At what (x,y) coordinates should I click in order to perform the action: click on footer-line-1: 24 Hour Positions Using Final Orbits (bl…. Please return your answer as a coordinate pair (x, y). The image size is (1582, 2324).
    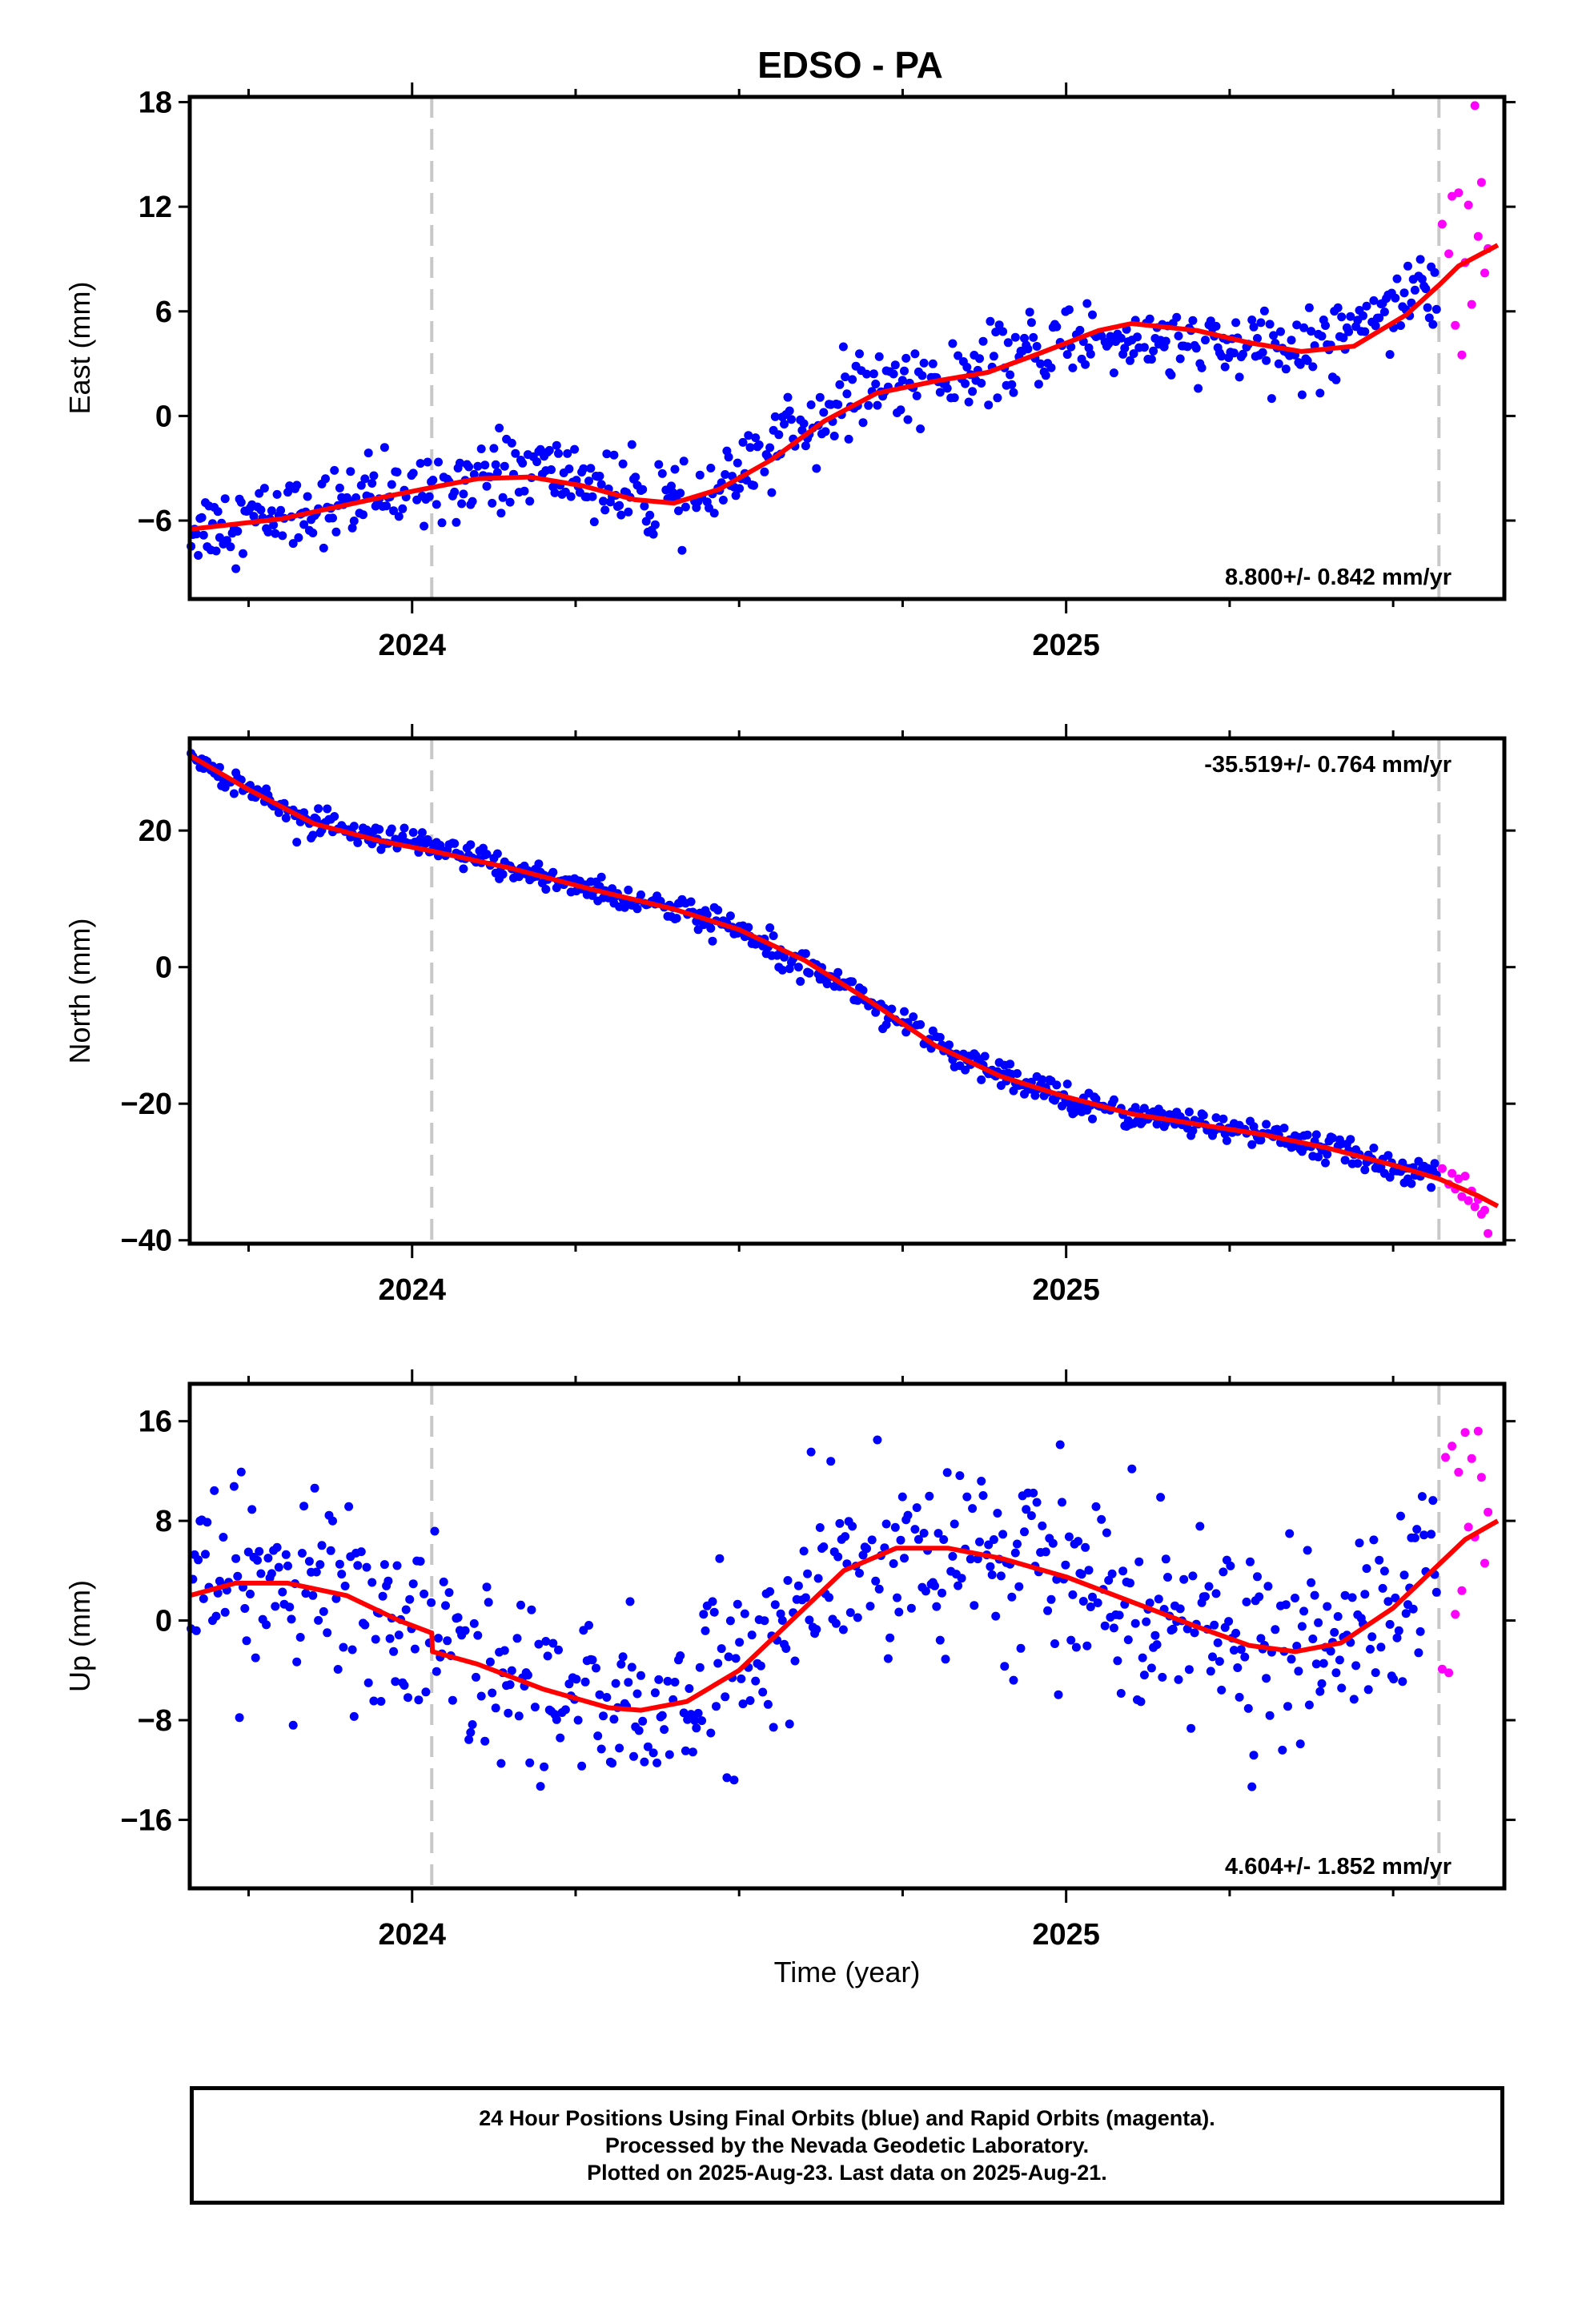
    Looking at the image, I should click on (847, 2118).